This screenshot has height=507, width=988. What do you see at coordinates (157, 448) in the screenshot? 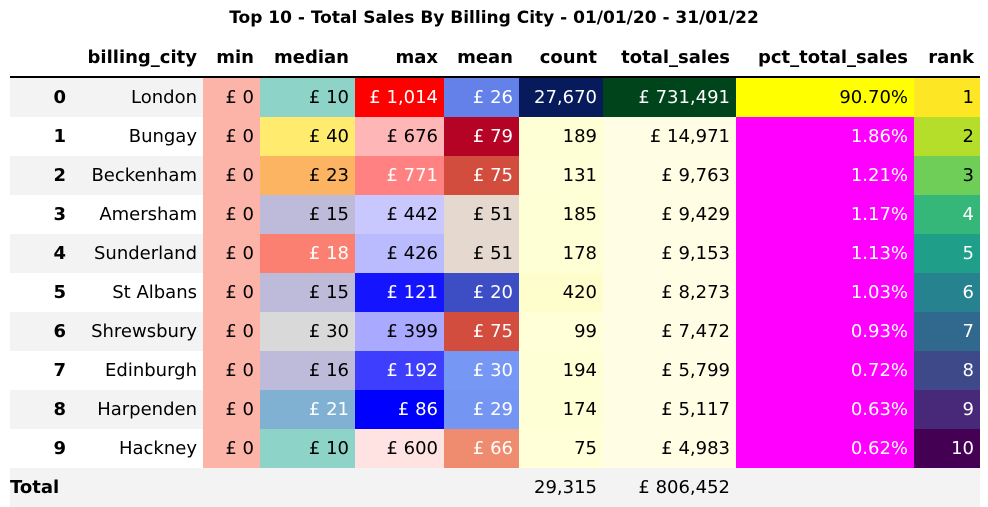
I see `cell-billing-city: Hackney` at bounding box center [157, 448].